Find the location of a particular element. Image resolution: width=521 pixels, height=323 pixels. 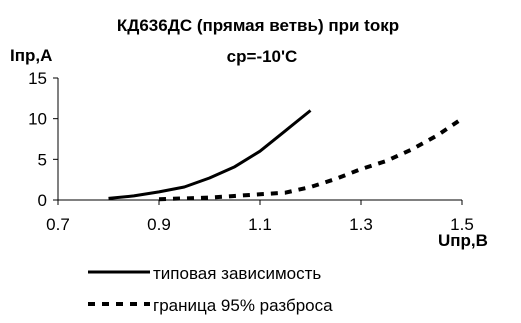

x-tick-label: 0.9 is located at coordinates (159, 224).